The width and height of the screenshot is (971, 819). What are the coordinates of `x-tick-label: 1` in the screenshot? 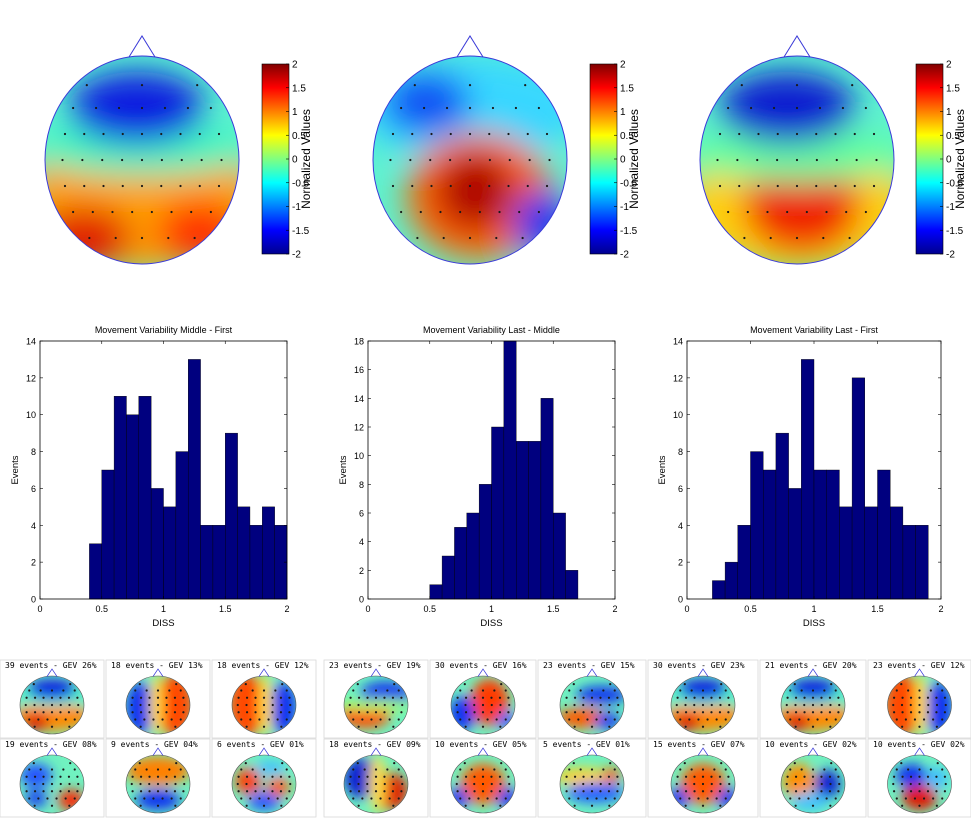 It's located at (813, 609).